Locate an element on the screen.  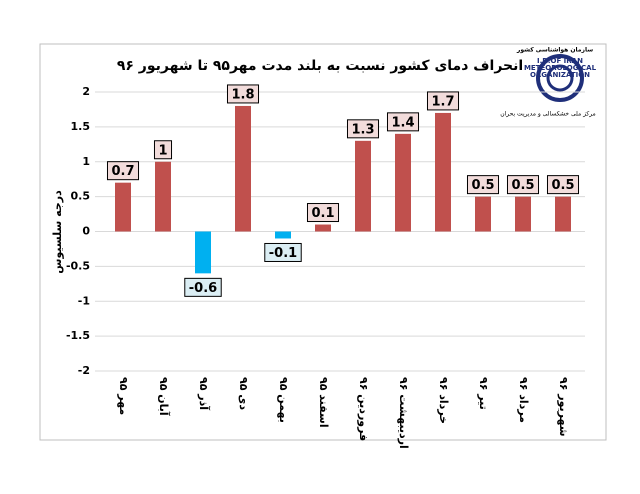
x-tick-label: تیر ۹۶ is located at coordinates (483, 393).